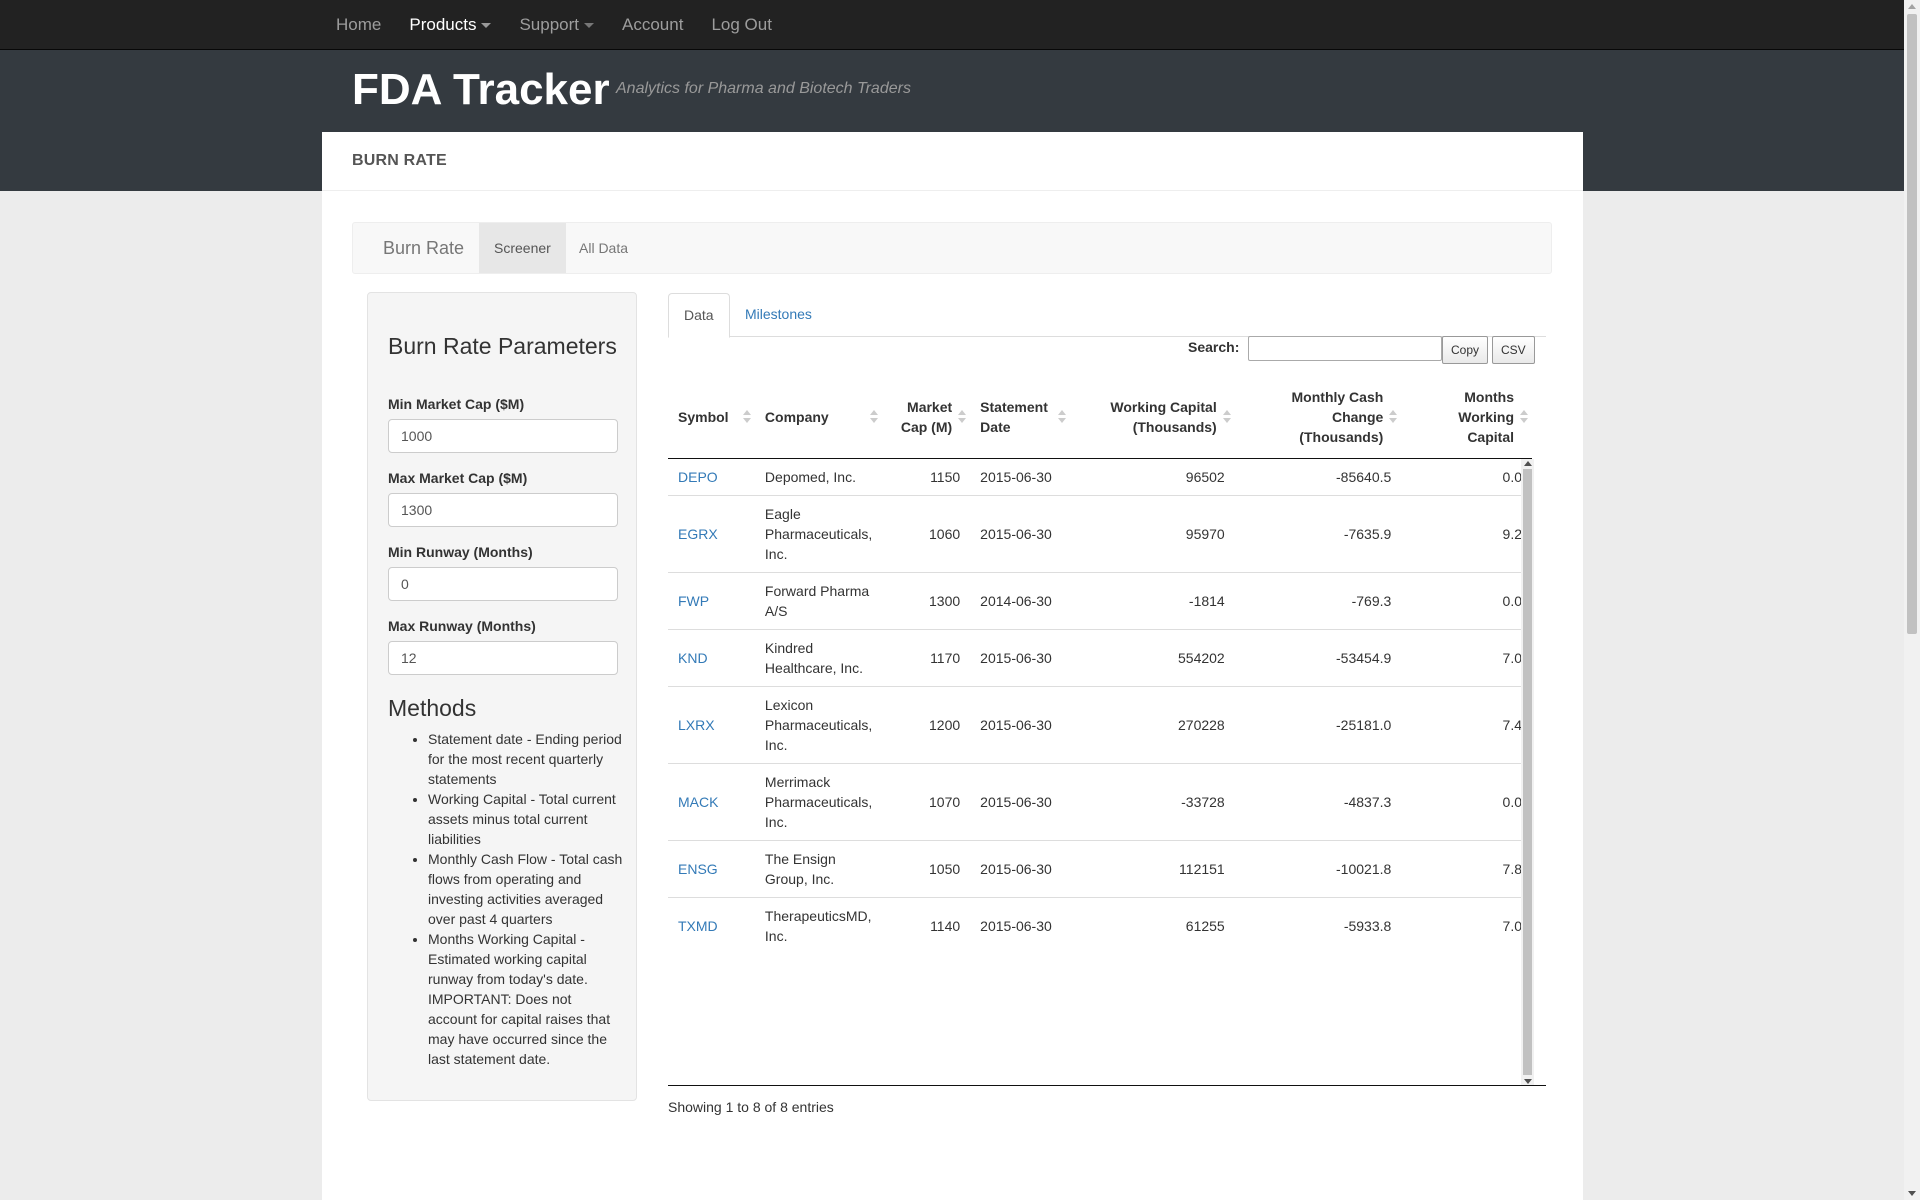 The width and height of the screenshot is (1920, 1200). I want to click on symbol-cell: EGRX, so click(711, 533).